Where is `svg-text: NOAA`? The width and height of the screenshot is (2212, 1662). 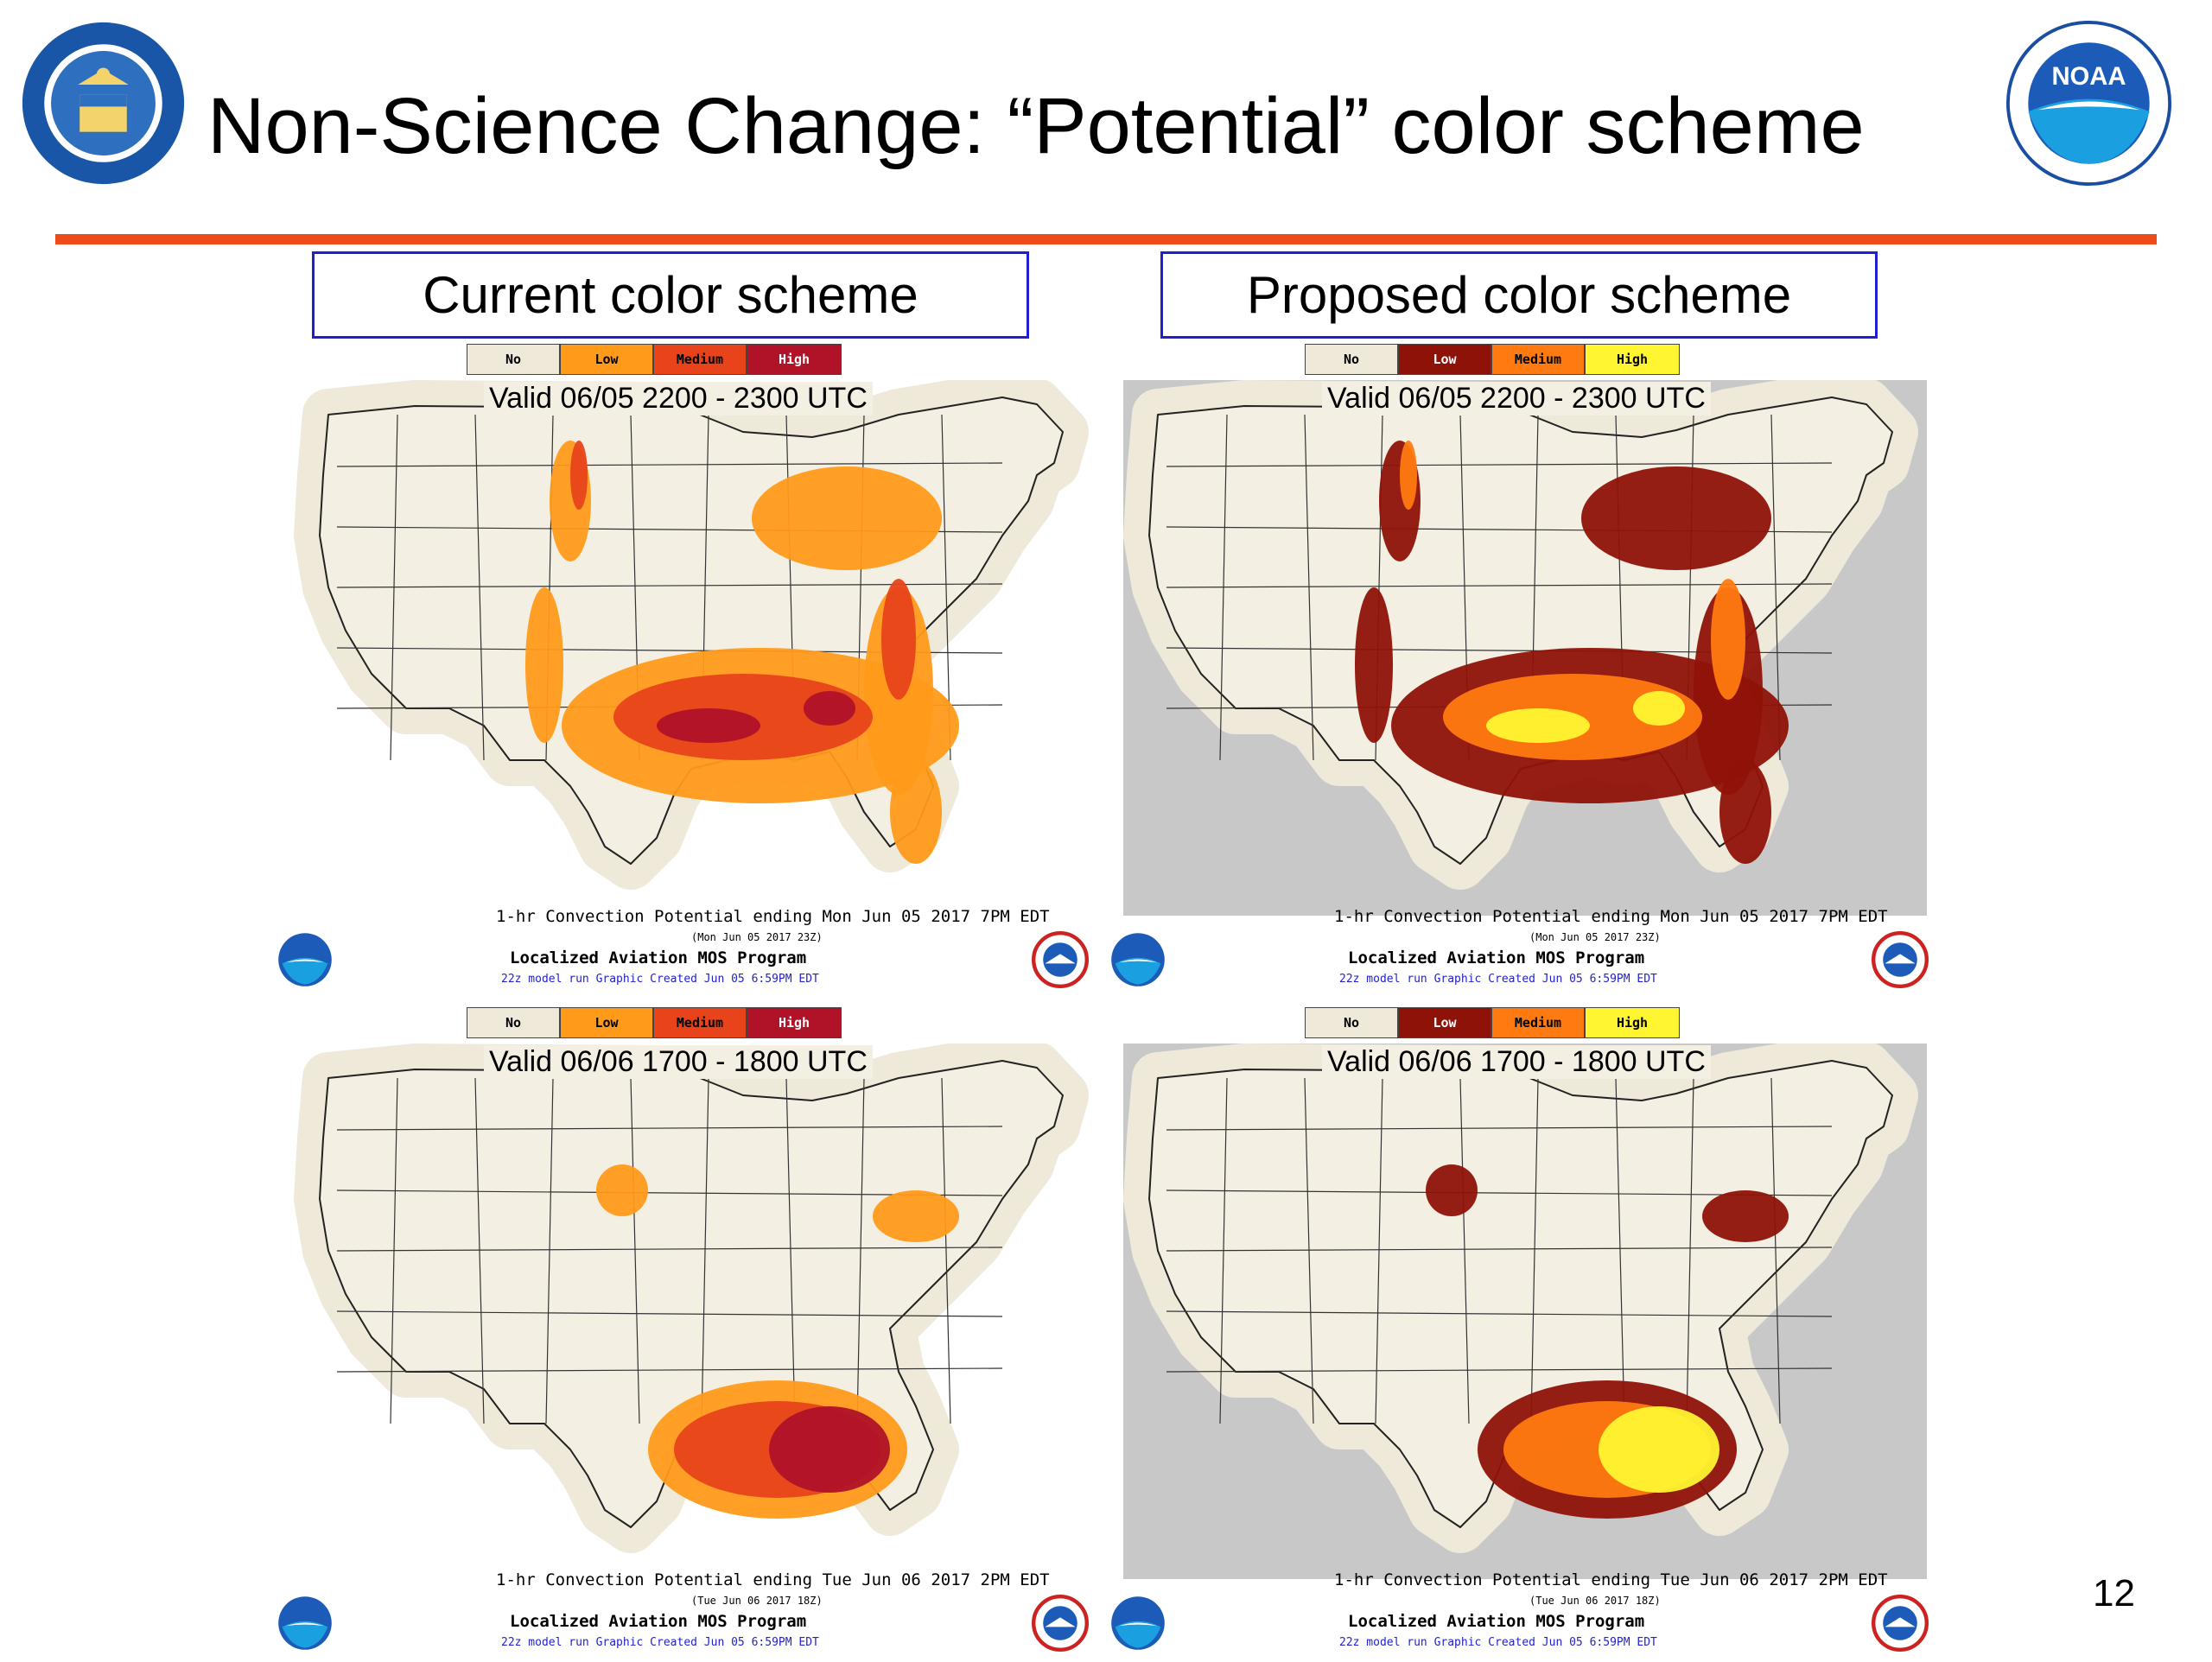 svg-text: NOAA is located at coordinates (2088, 77).